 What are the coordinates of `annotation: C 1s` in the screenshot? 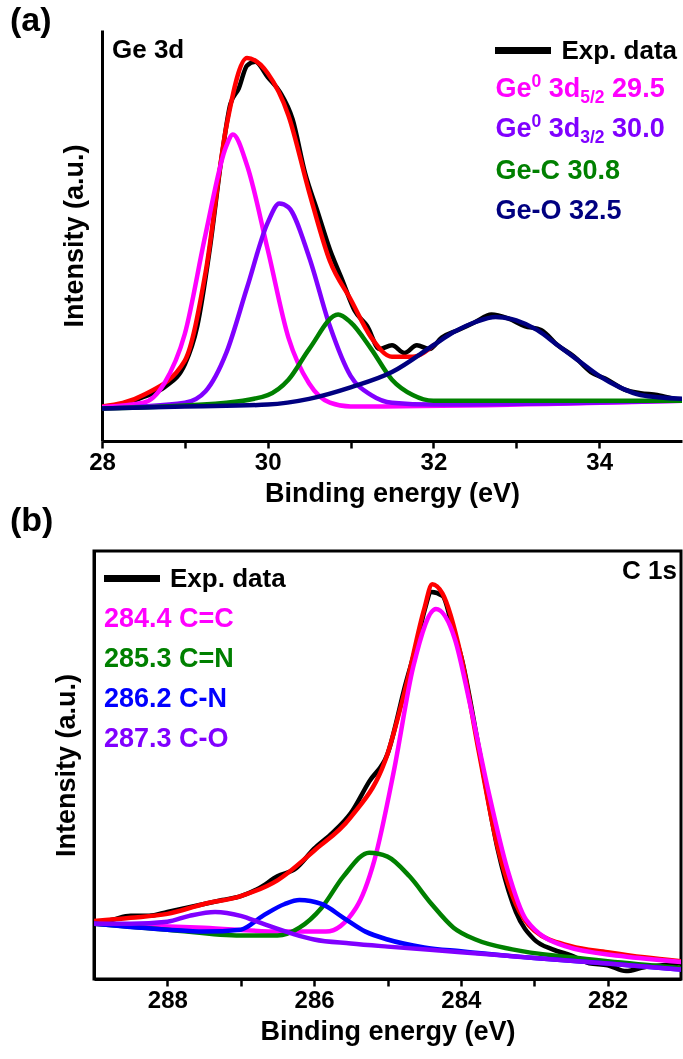 It's located at (649, 570).